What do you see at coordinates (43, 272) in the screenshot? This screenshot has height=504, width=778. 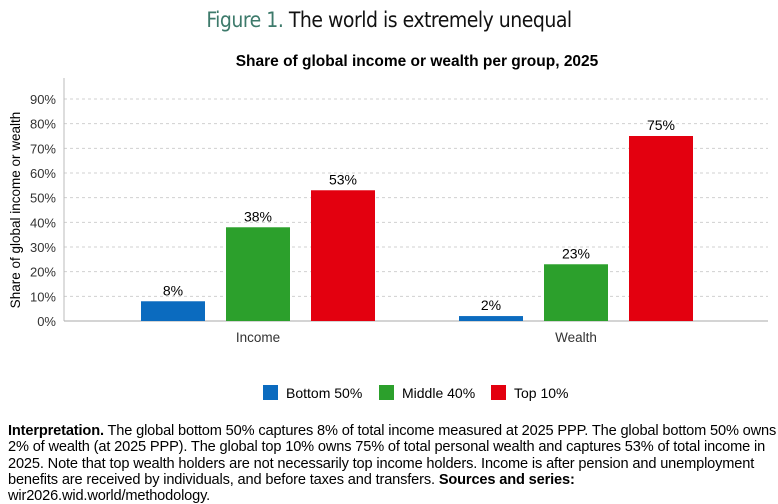 I see `y-tick-label: 20%` at bounding box center [43, 272].